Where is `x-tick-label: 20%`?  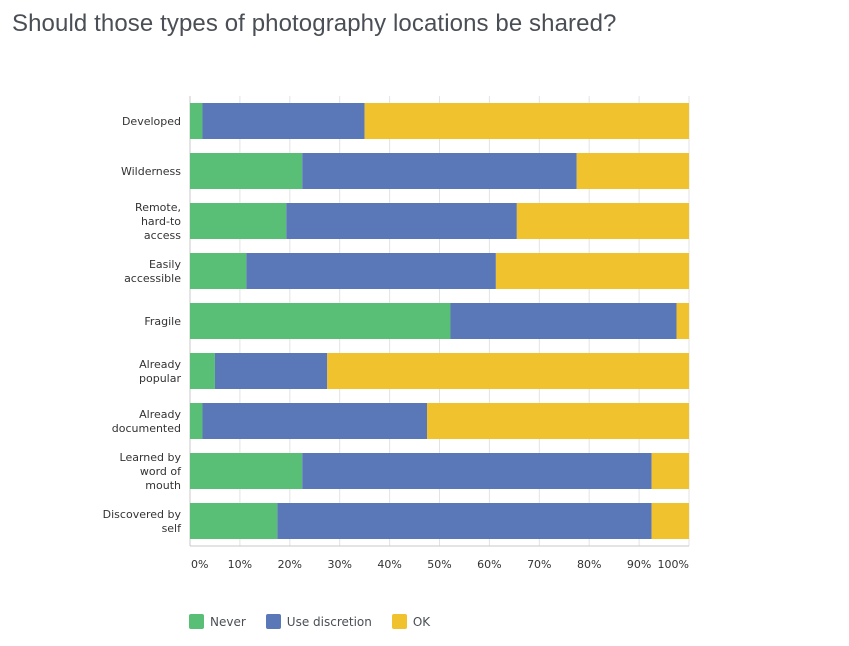
x-tick-label: 20% is located at coordinates (290, 564).